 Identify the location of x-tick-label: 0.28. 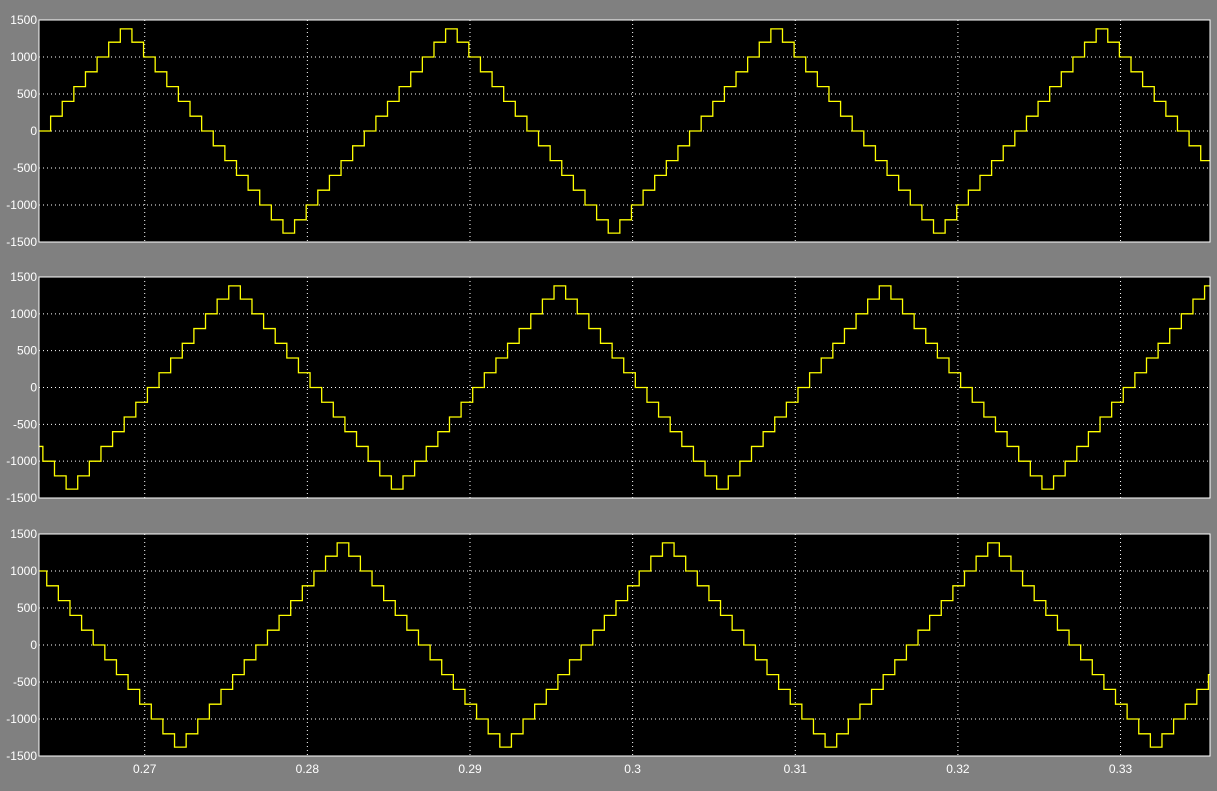
(308, 769).